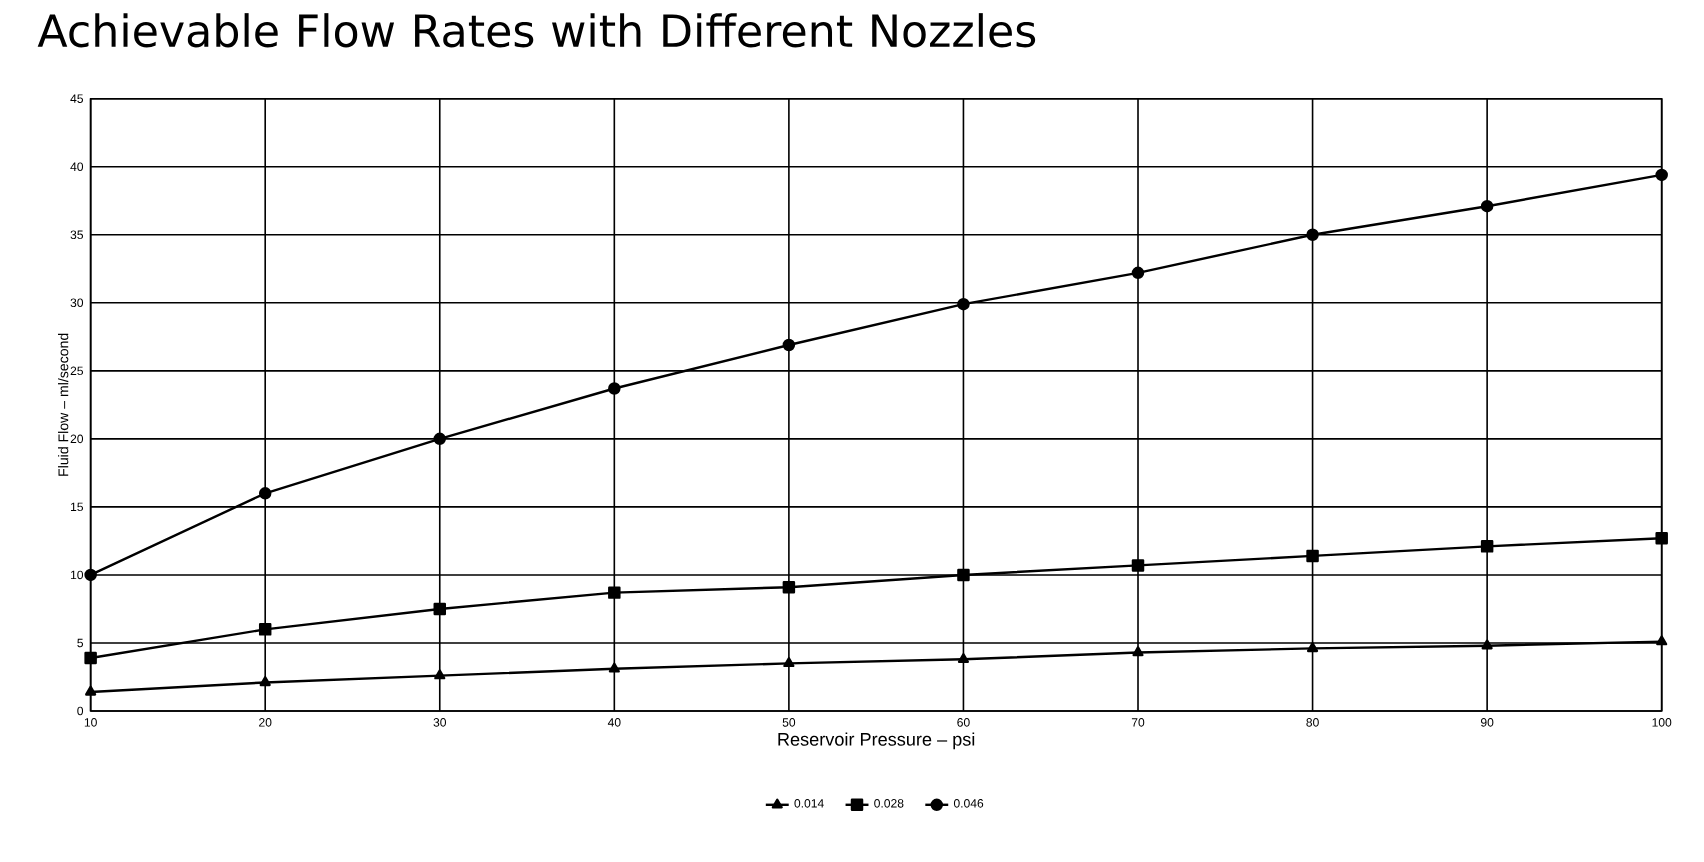 This screenshot has width=1704, height=862. I want to click on chart-title: Achievable Flow Rates with Different Nozzles, so click(536, 30).